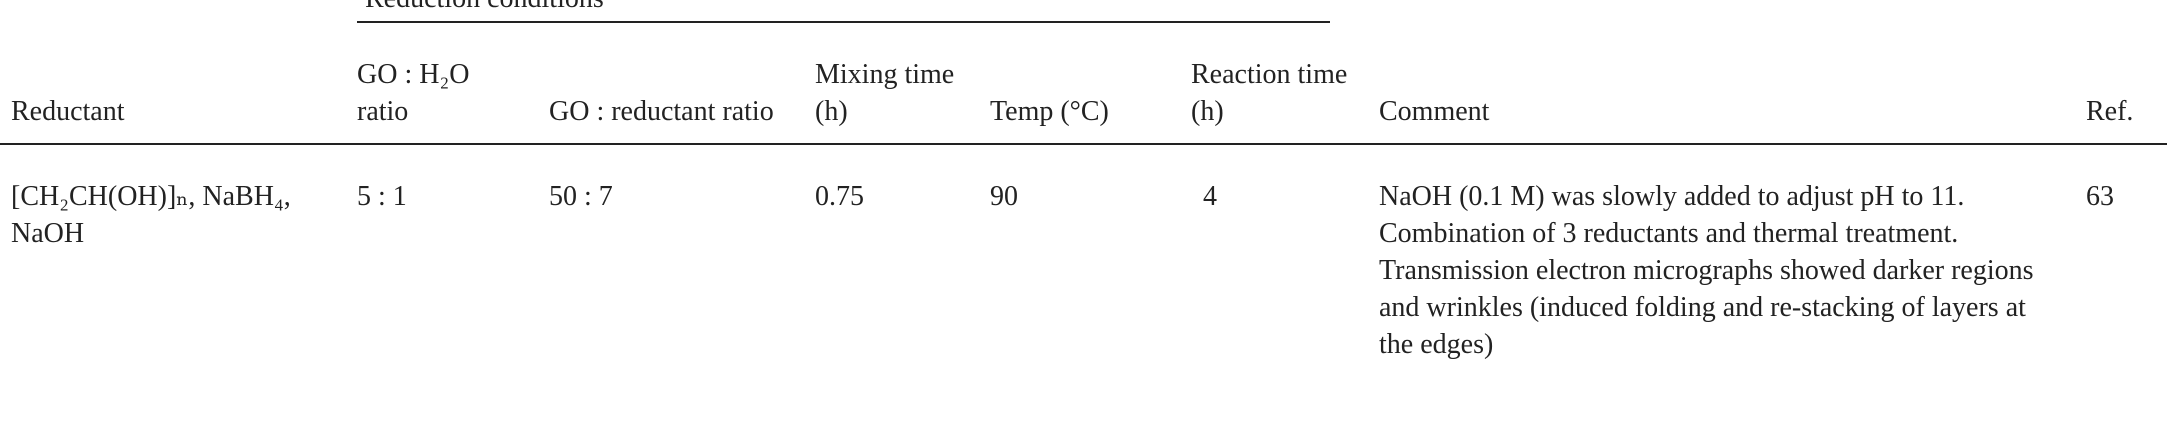 This screenshot has width=2167, height=443. I want to click on header-rule, so click(1083, 144).